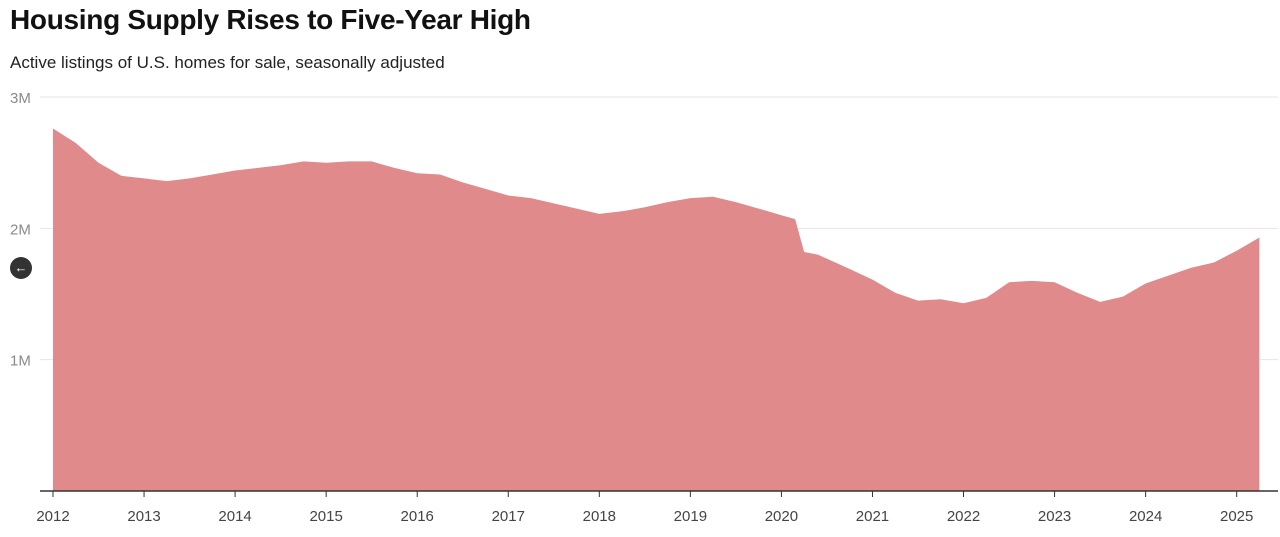 This screenshot has height=537, width=1280. I want to click on x-tick-label: 2023, so click(1054, 516).